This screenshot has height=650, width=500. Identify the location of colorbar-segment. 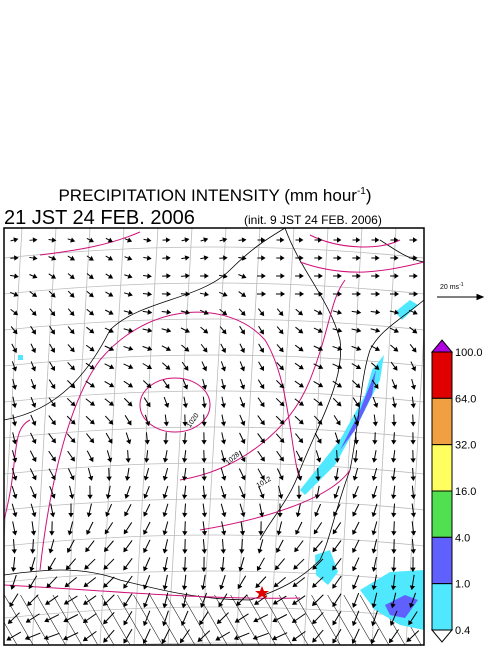
(442, 375).